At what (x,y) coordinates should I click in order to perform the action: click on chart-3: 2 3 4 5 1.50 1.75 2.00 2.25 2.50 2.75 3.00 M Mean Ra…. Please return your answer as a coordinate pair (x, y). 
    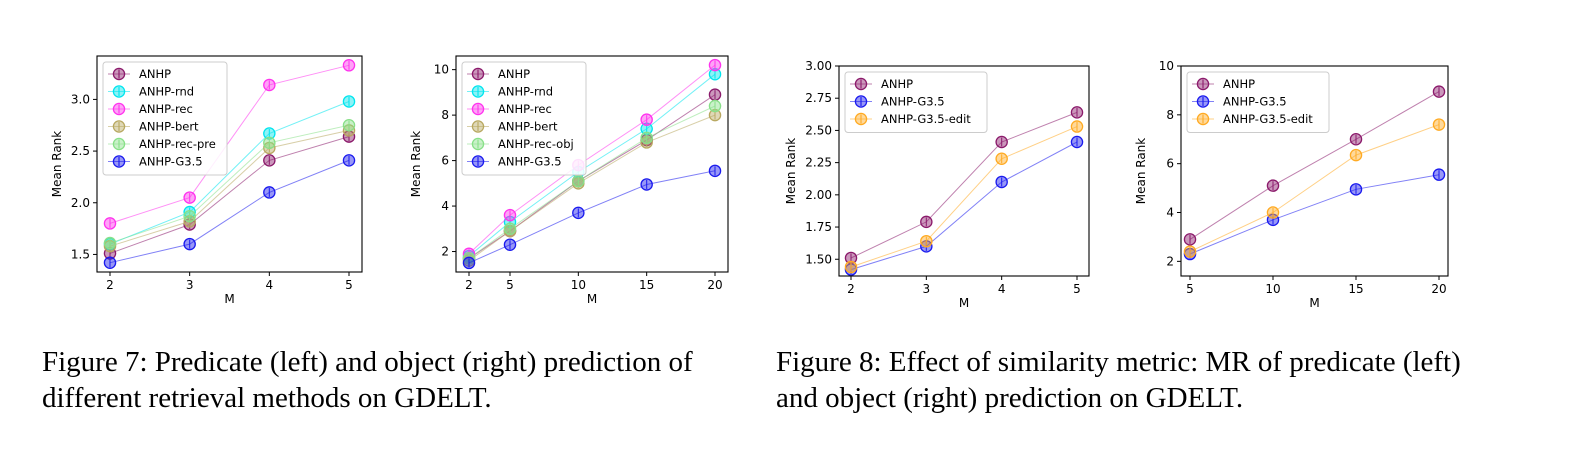
    Looking at the image, I should click on (937, 184).